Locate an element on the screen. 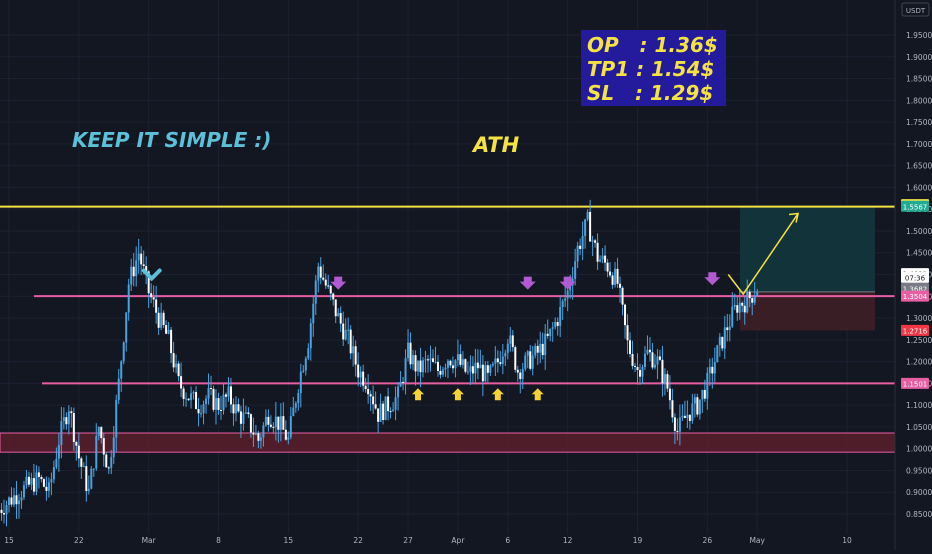 The width and height of the screenshot is (932, 554). price-label-text: 1.1501 is located at coordinates (915, 384).